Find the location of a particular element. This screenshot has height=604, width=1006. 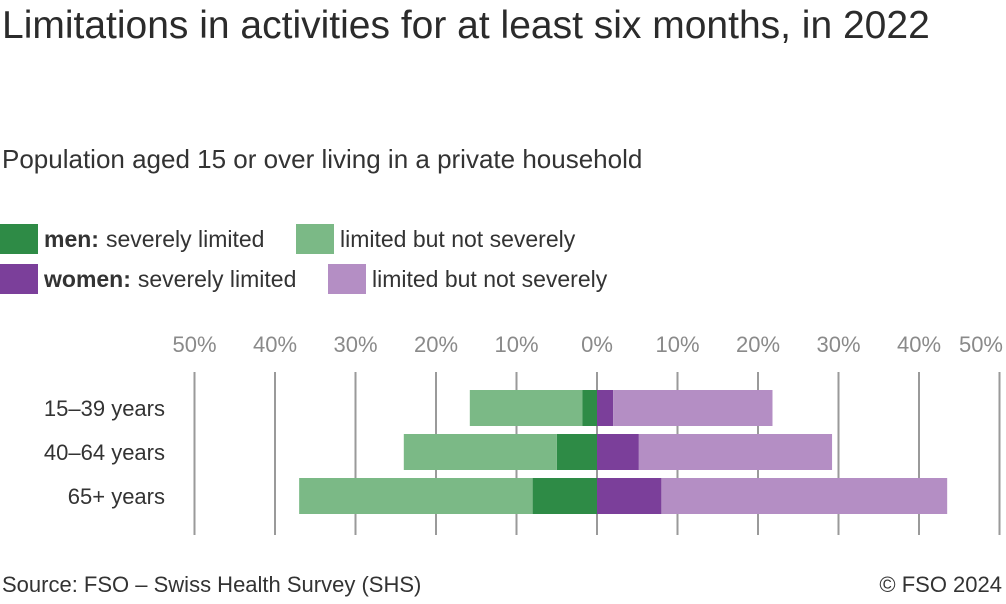

category-label: 15–39 years is located at coordinates (104, 408).